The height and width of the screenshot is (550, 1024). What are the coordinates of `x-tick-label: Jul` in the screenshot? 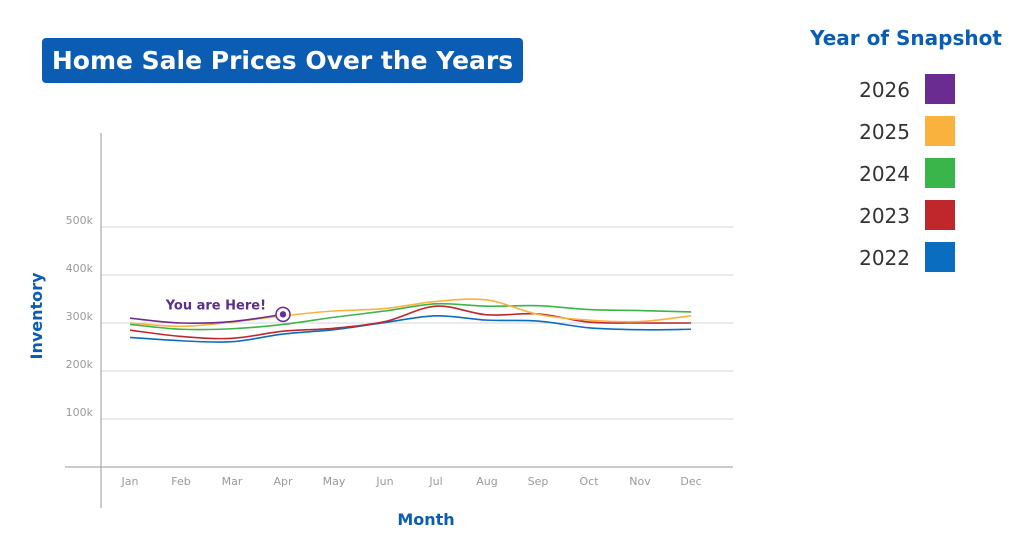 It's located at (435, 481).